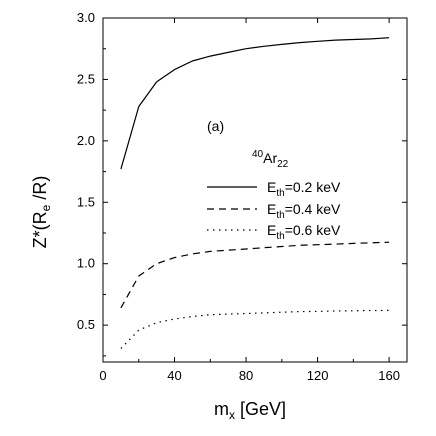  Describe the element at coordinates (46, 207) in the screenshot. I see `y-axis-title-sub: e` at that location.